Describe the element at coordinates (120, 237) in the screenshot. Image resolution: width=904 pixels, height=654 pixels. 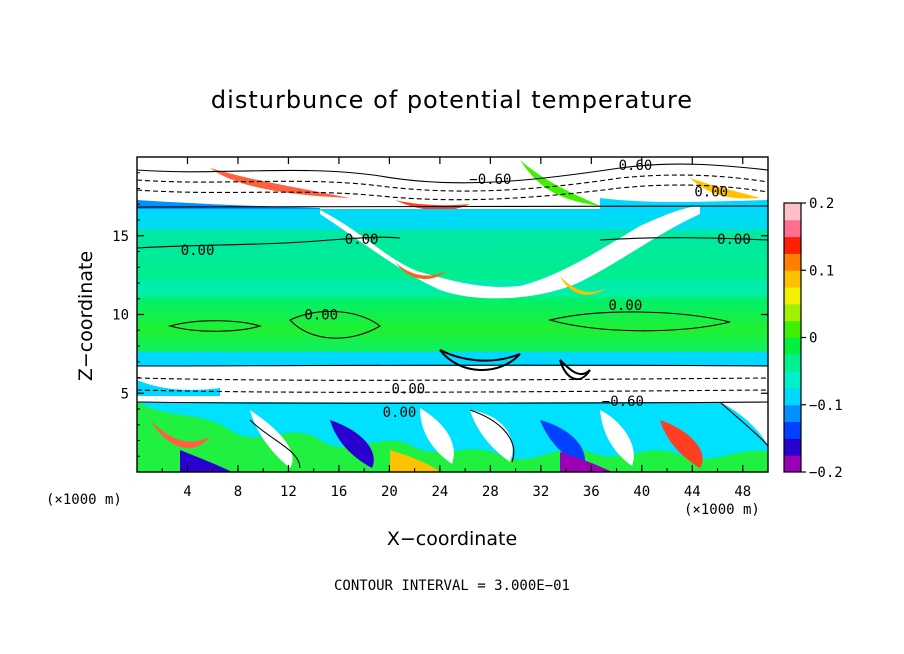
I see `y-tick-label: 15` at that location.